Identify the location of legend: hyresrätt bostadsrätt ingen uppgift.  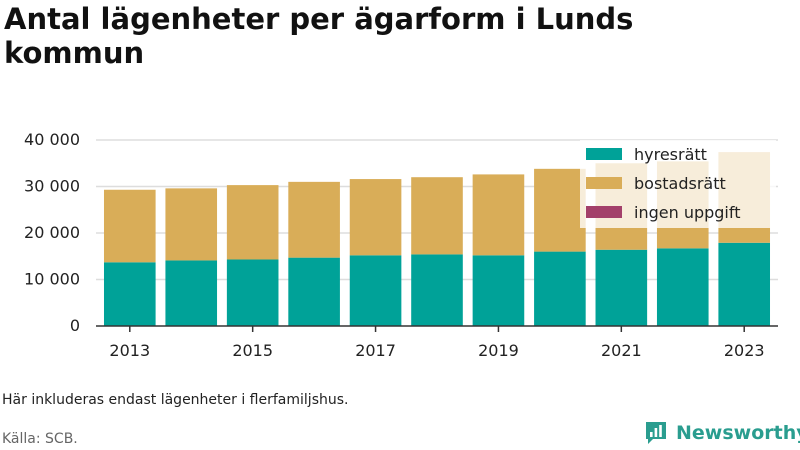
(678, 184).